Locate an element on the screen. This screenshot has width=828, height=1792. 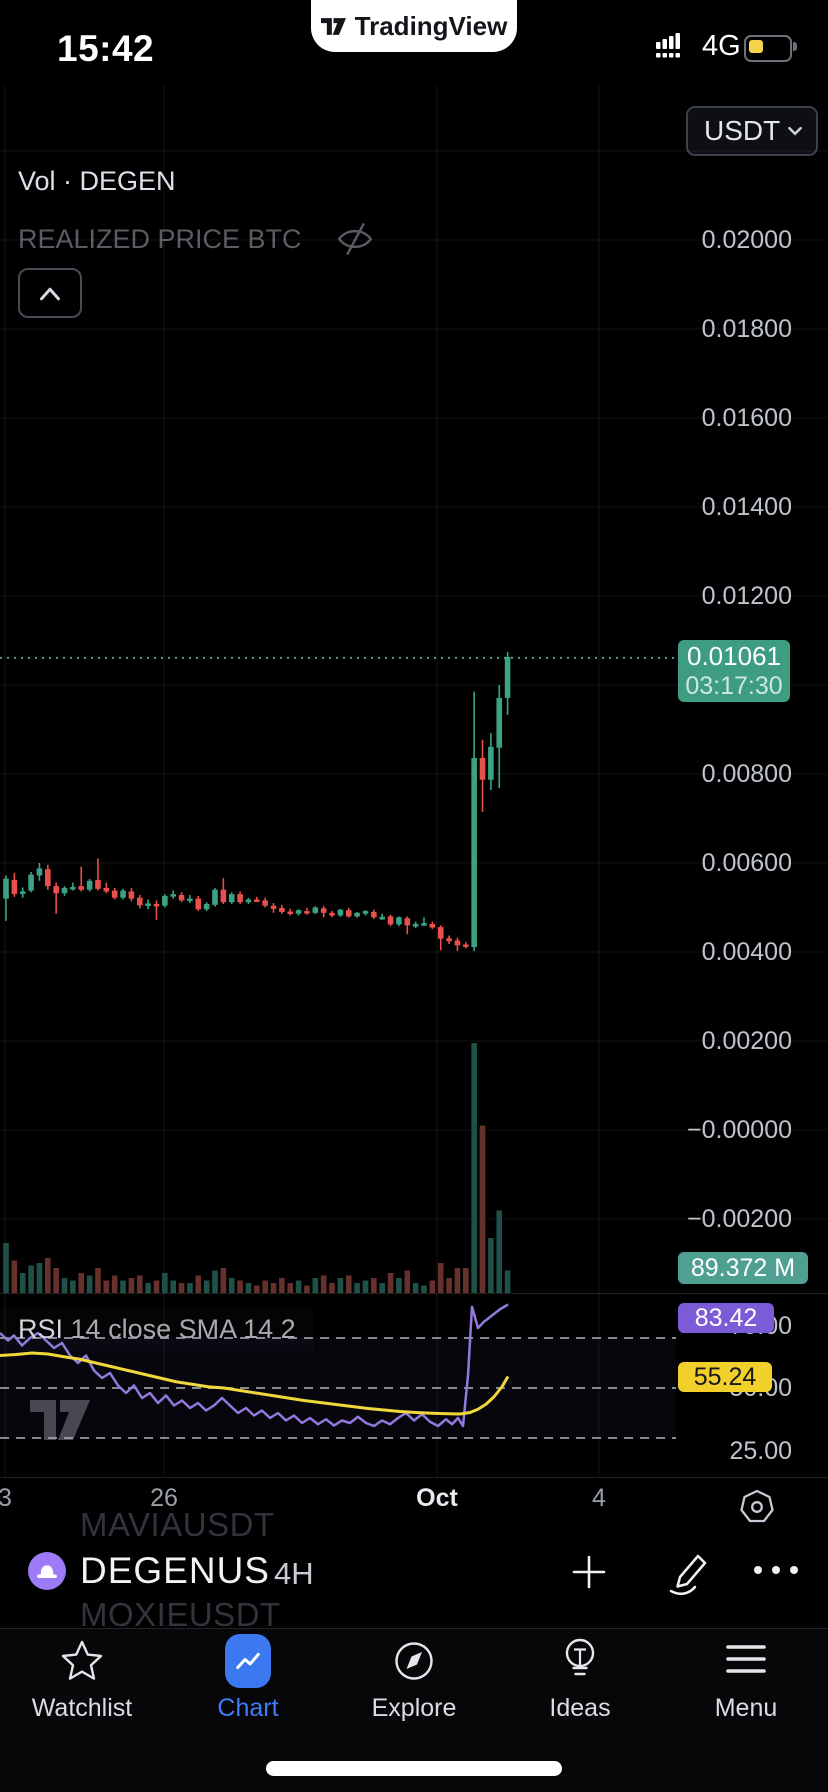
tradingview-watermark-icon is located at coordinates (60, 1420).